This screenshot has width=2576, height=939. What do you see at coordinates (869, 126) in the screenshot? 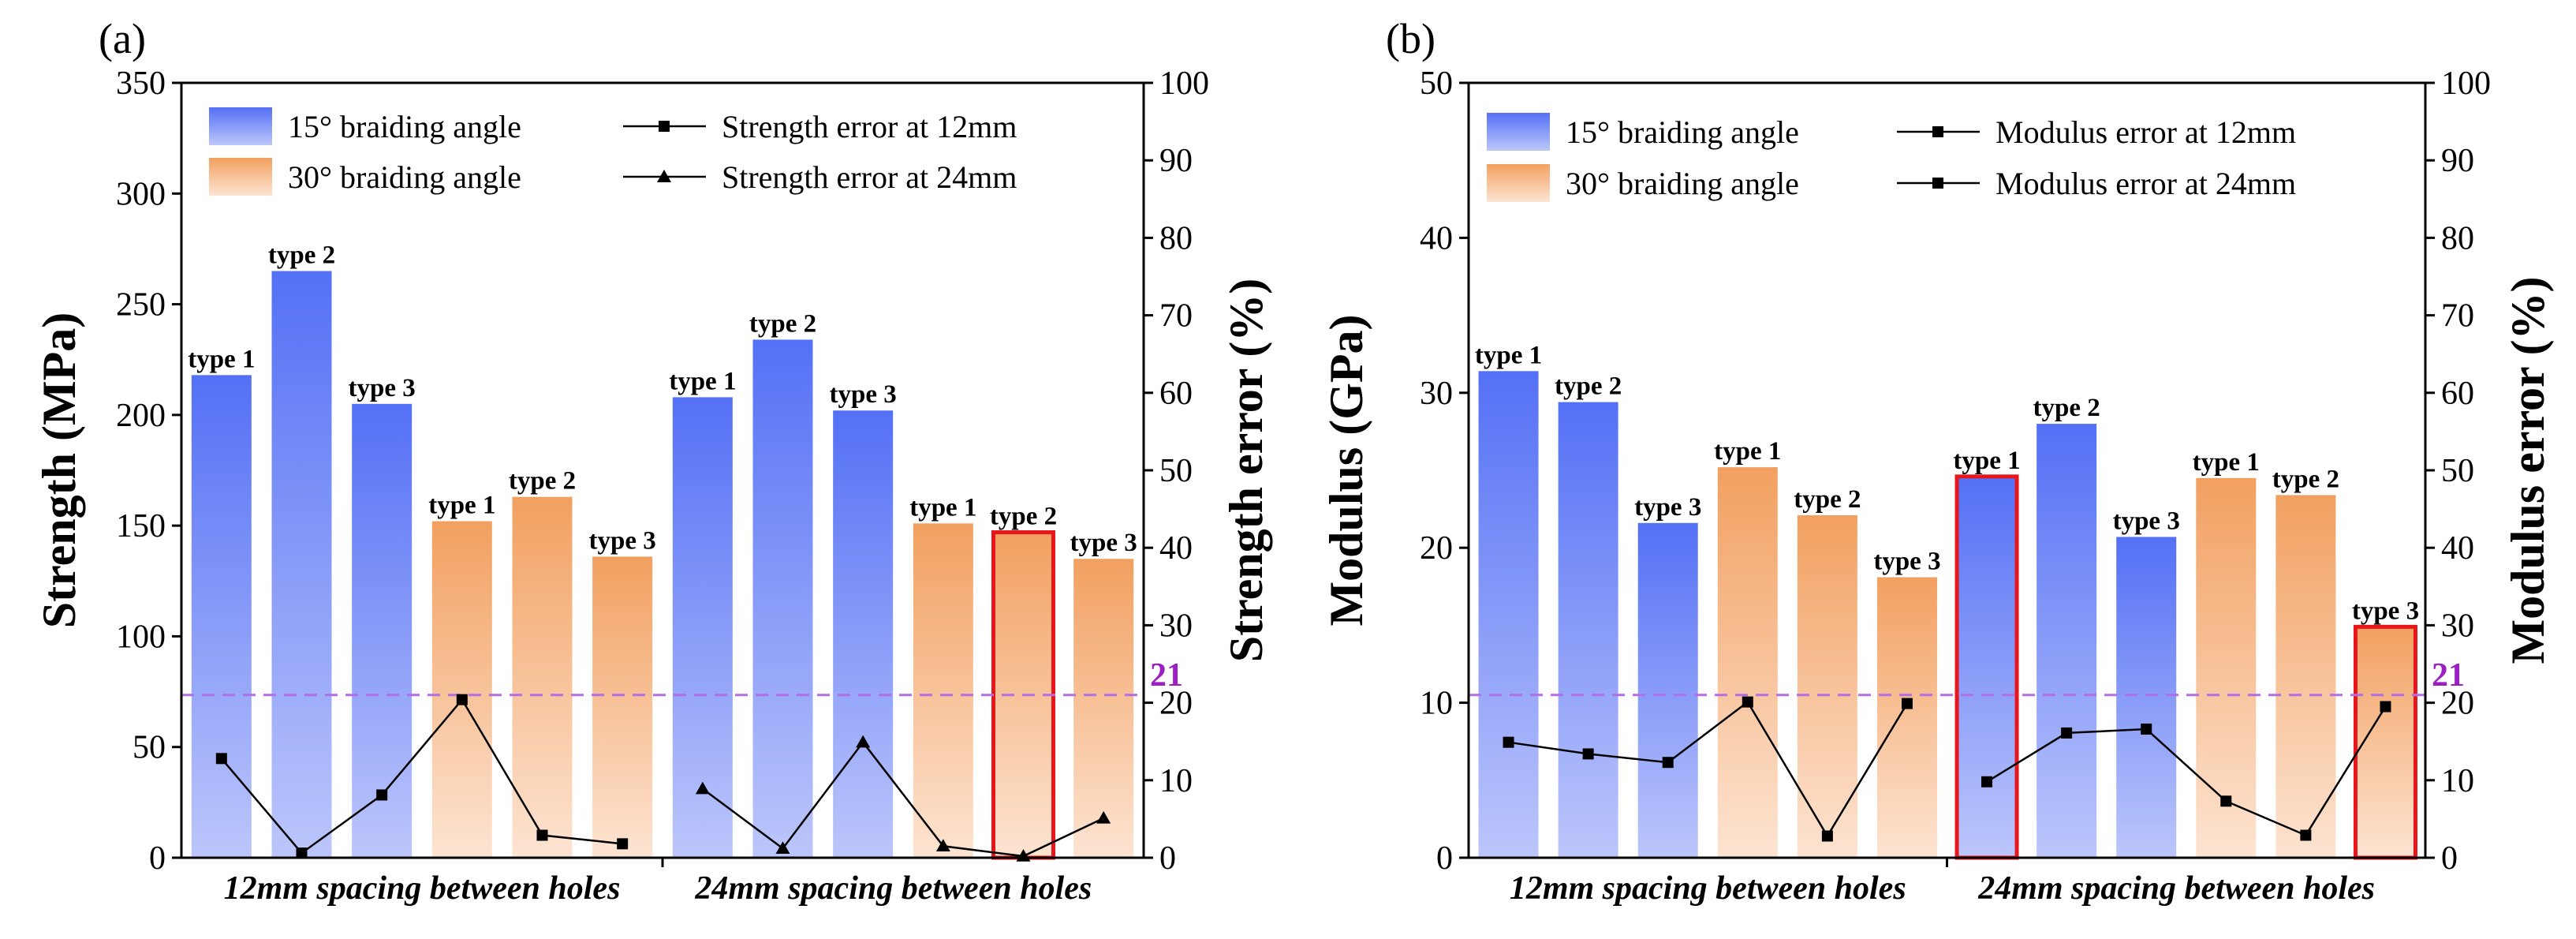
I see `legend-label-2: Strength error at 12mm` at bounding box center [869, 126].